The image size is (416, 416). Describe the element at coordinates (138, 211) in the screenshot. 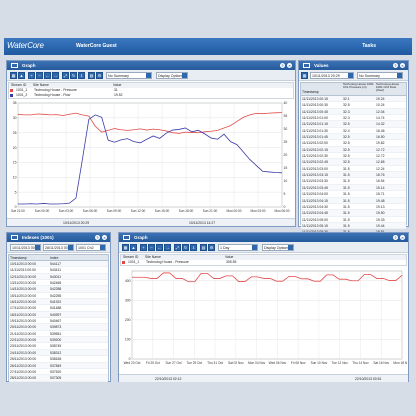

I see `x-tick-label: Sun 12:00` at that location.